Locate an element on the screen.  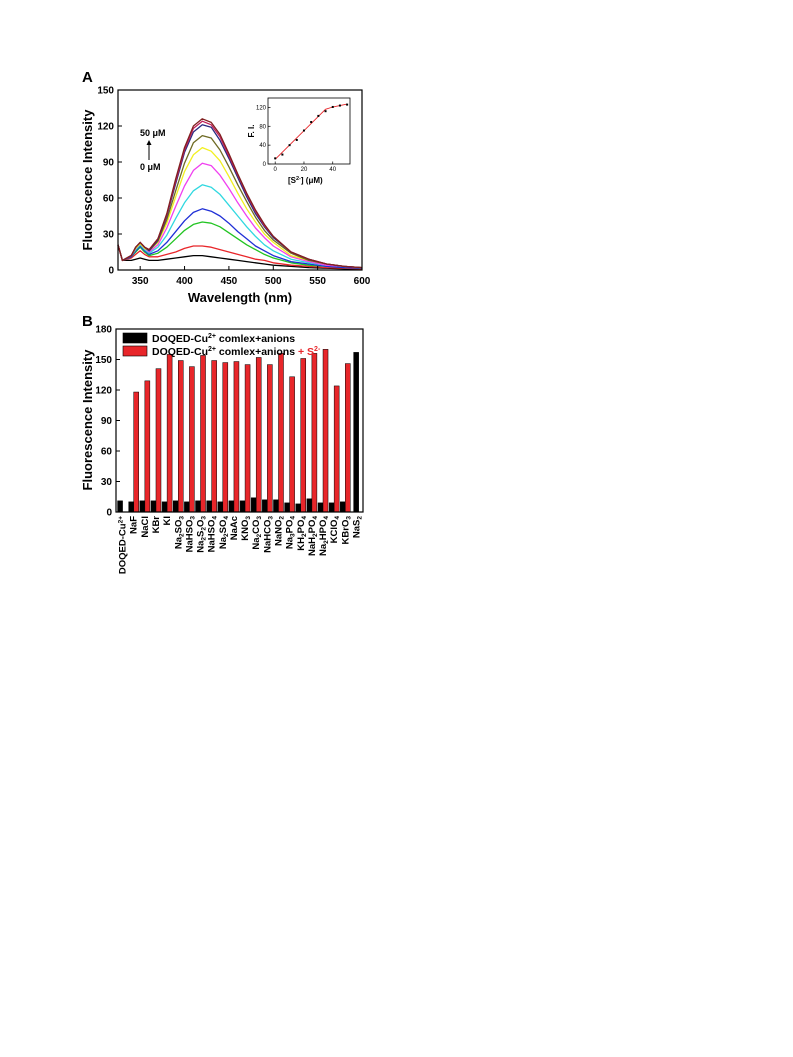
inset-x-ticks: 0 20 40 is located at coordinates (305, 167).